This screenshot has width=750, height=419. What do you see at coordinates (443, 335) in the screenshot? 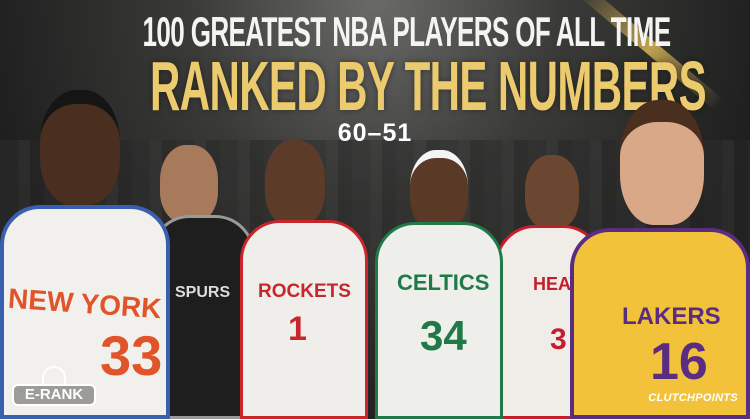
I see `jersey-number: 34` at bounding box center [443, 335].